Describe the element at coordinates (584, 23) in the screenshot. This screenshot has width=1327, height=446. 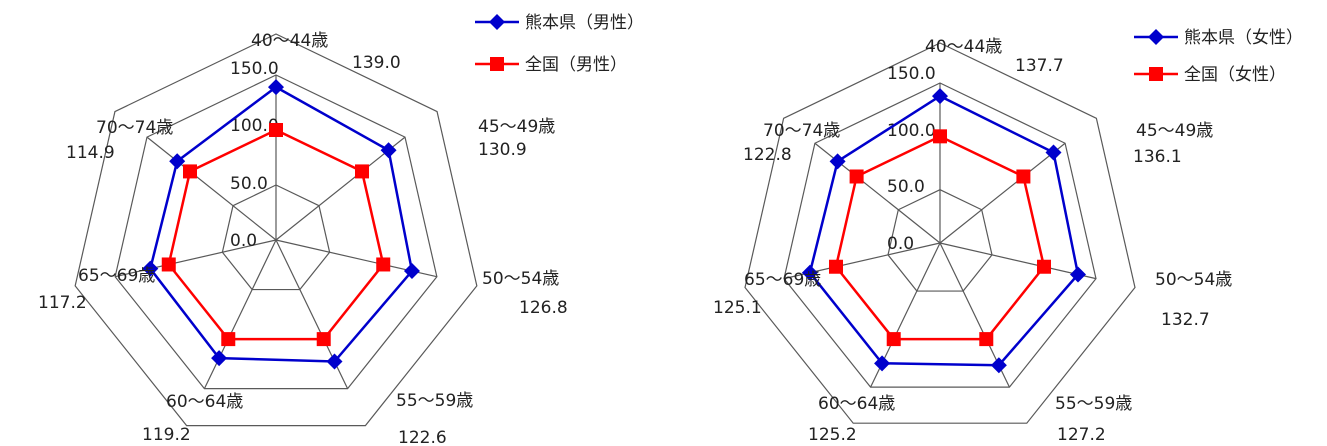
I see `legend-label: 熊本県（男性）` at that location.